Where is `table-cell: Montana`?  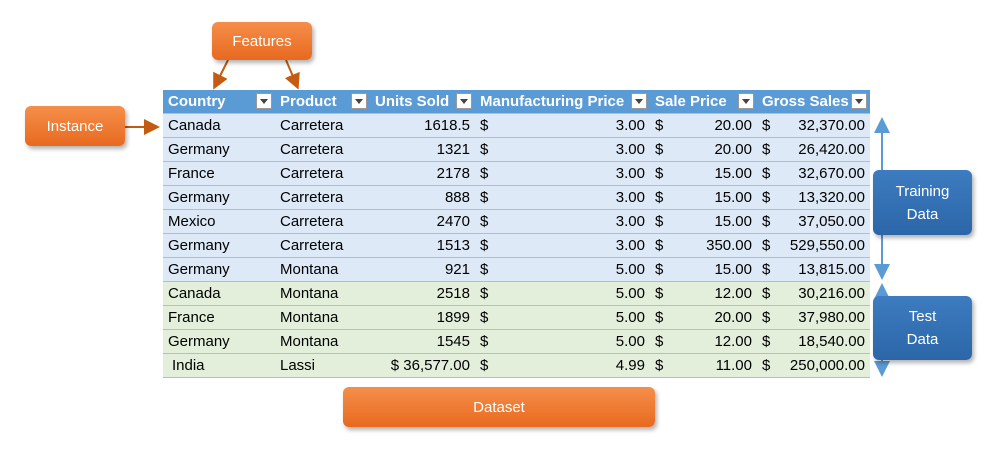
table-cell: Montana is located at coordinates (322, 293).